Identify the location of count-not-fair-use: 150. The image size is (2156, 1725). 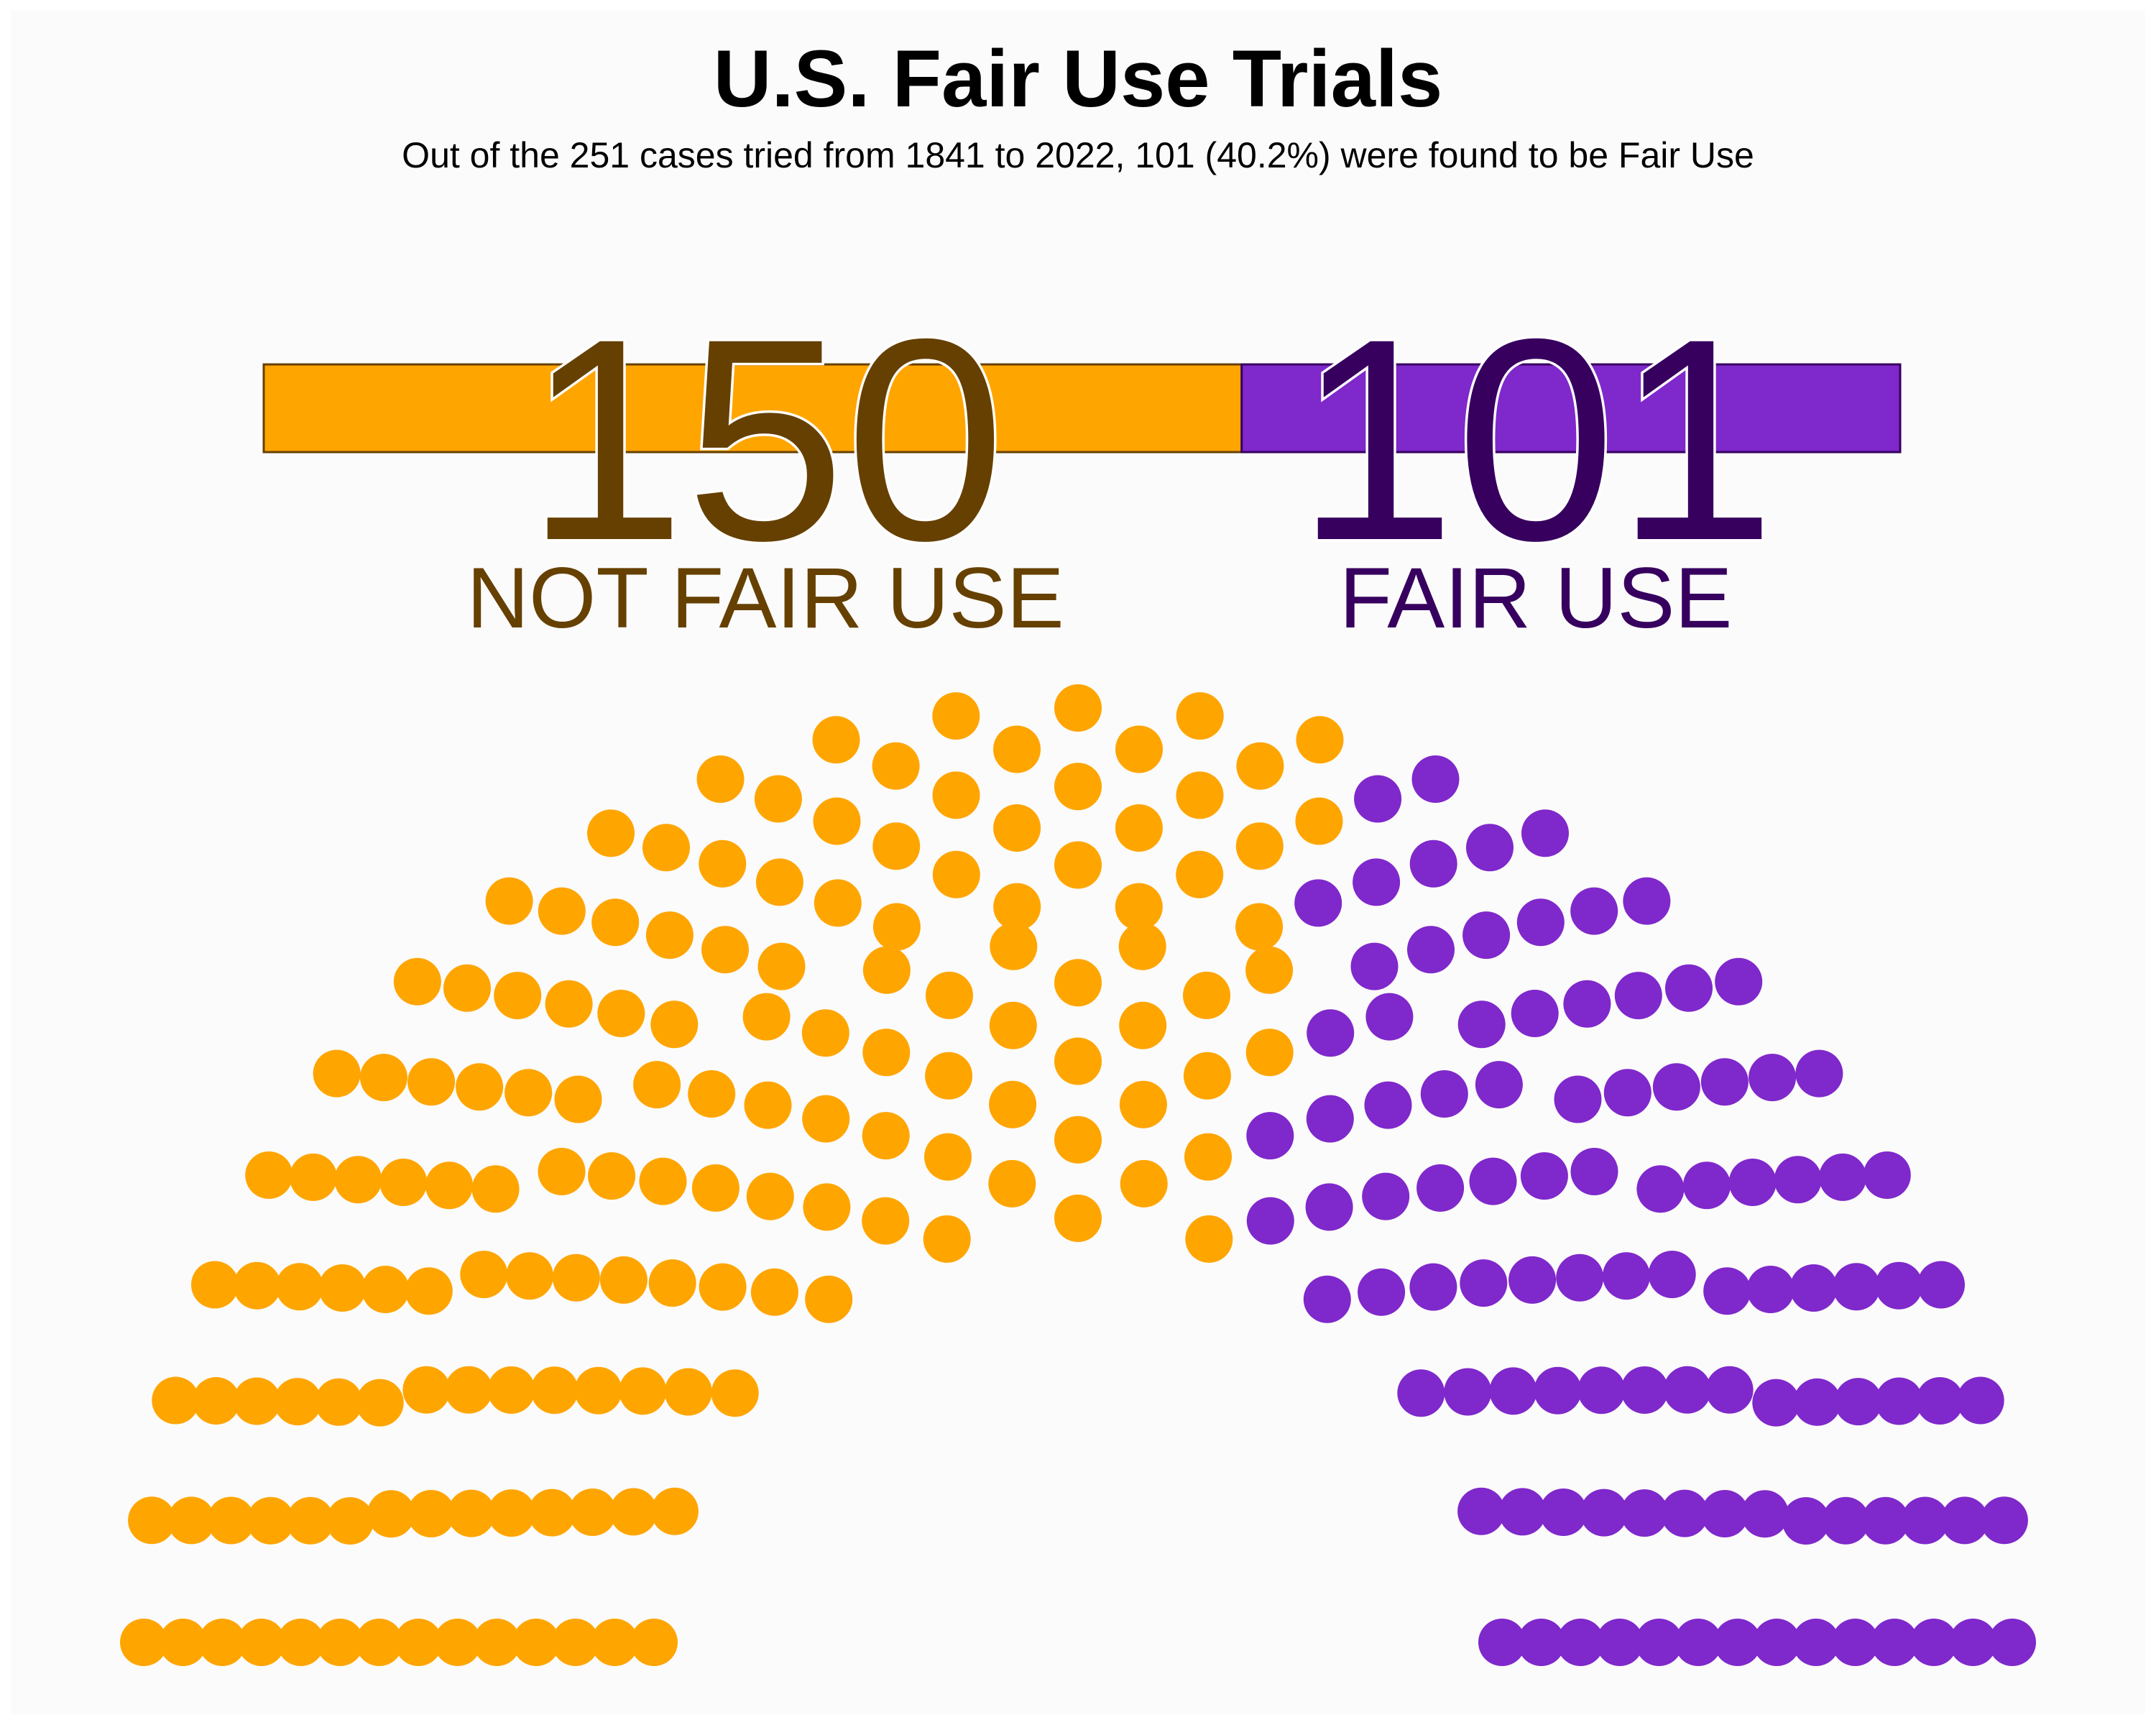
(765, 439).